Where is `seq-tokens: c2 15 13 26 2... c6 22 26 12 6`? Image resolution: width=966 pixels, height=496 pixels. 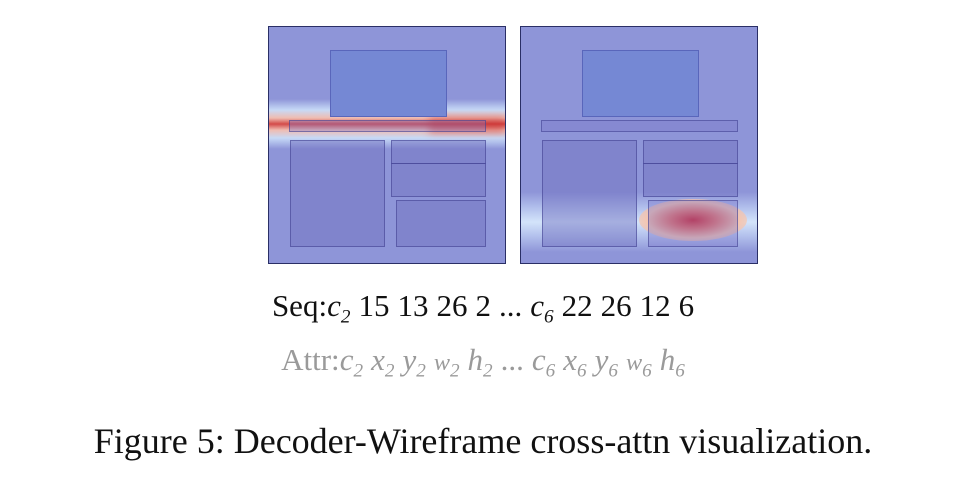
seq-tokens: c2 15 13 26 2... c6 22 26 12 6 is located at coordinates (511, 308).